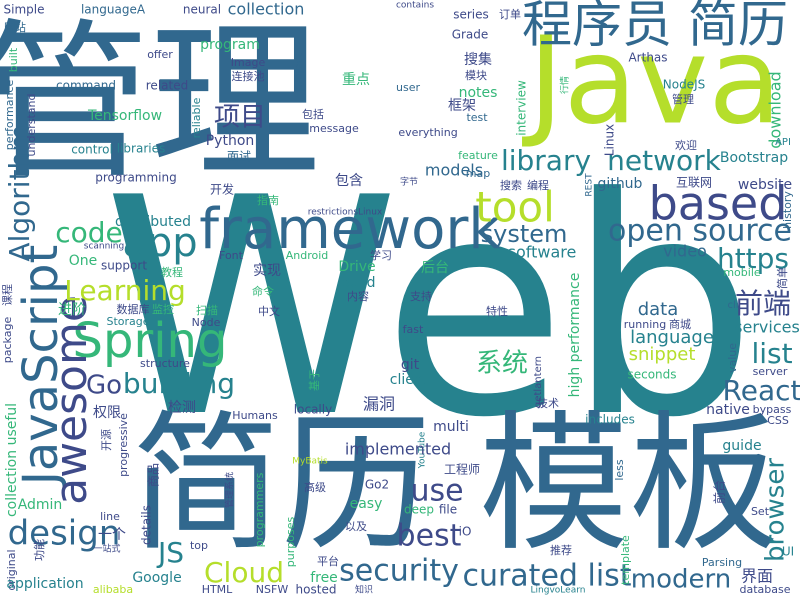 The height and width of the screenshot is (600, 800). What do you see at coordinates (651, 82) in the screenshot?
I see `cloud-word: Java` at bounding box center [651, 82].